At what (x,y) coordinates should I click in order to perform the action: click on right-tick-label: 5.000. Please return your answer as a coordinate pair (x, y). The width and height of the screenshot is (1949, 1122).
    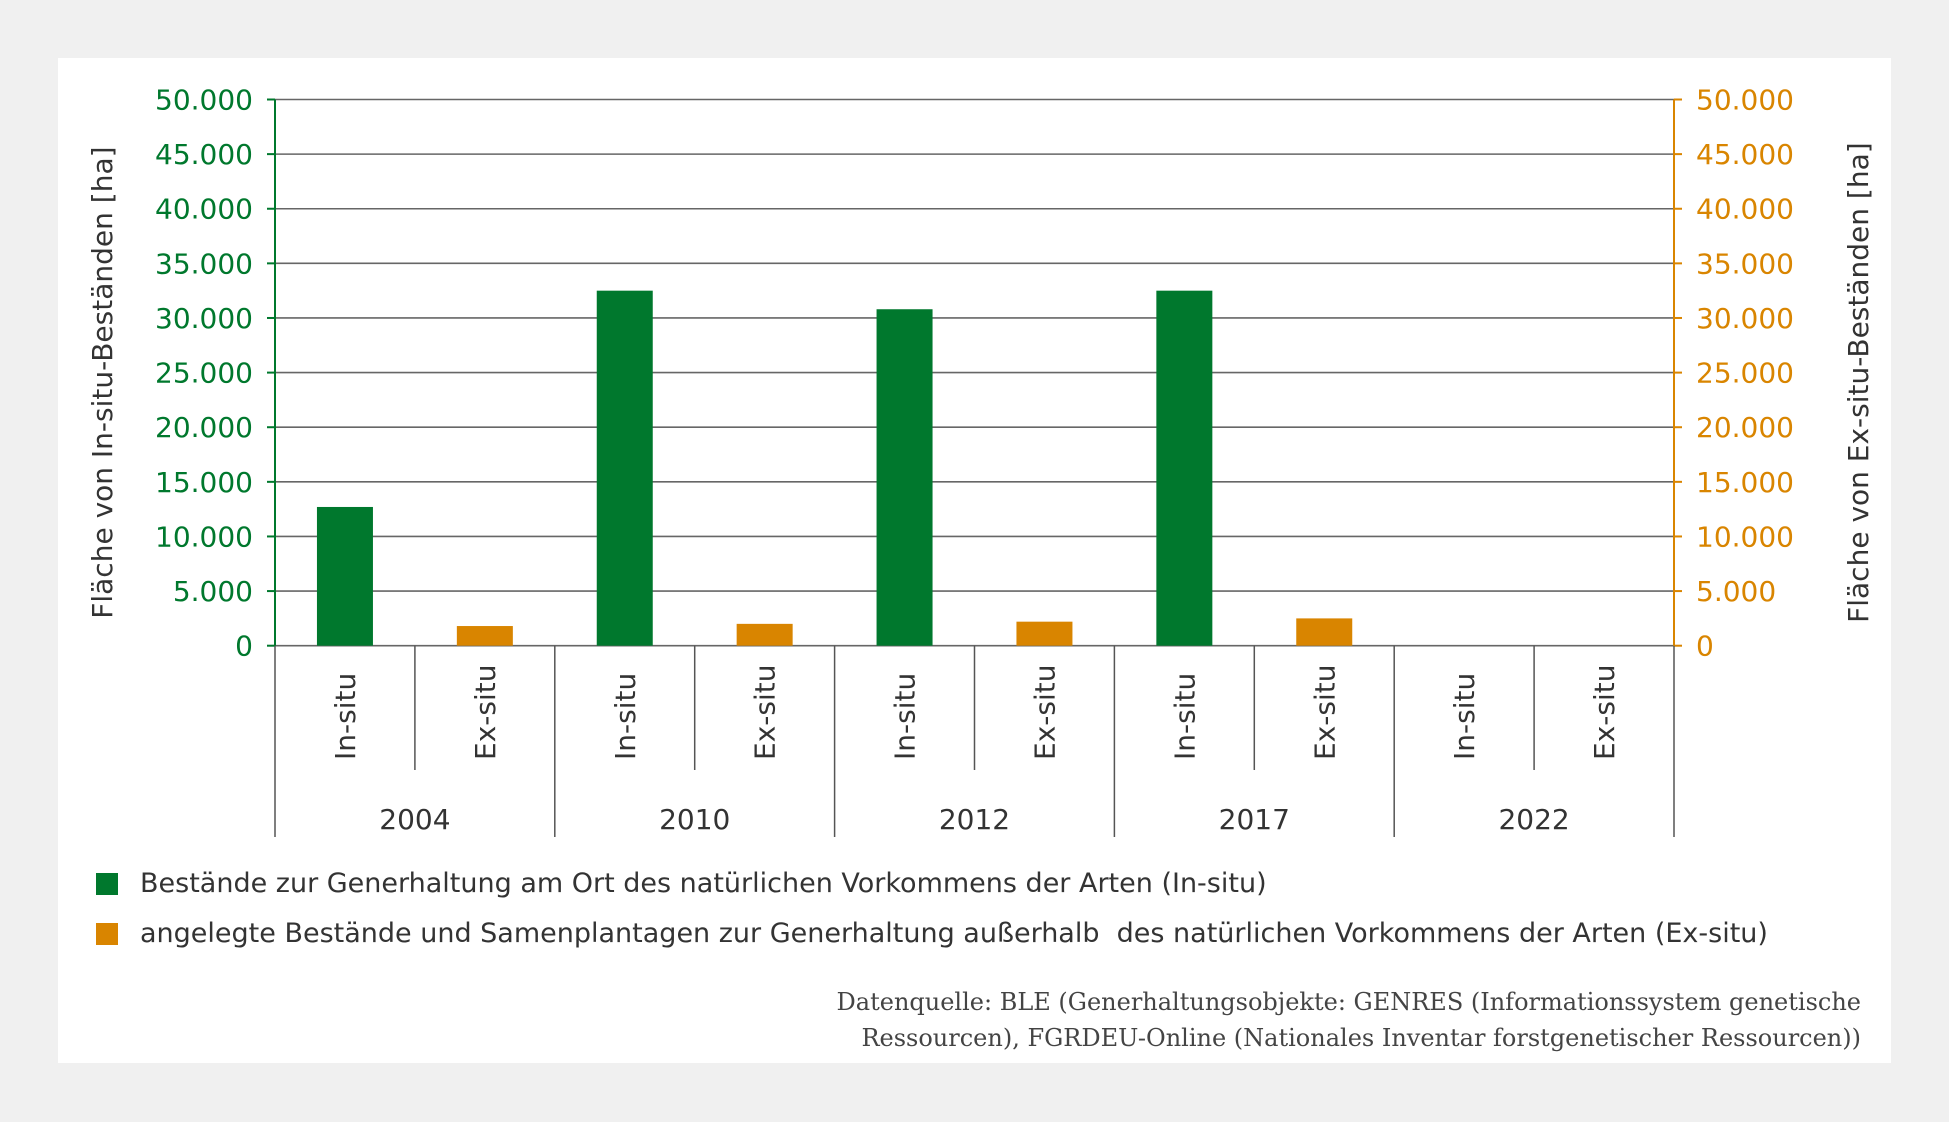
    Looking at the image, I should click on (1736, 591).